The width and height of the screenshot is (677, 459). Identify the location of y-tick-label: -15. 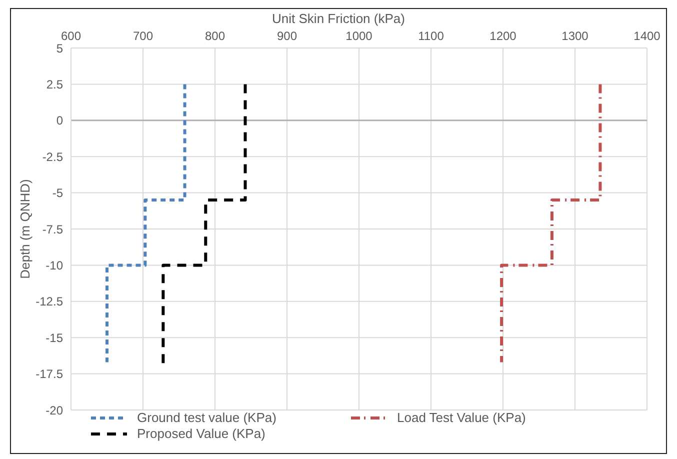
(55, 337).